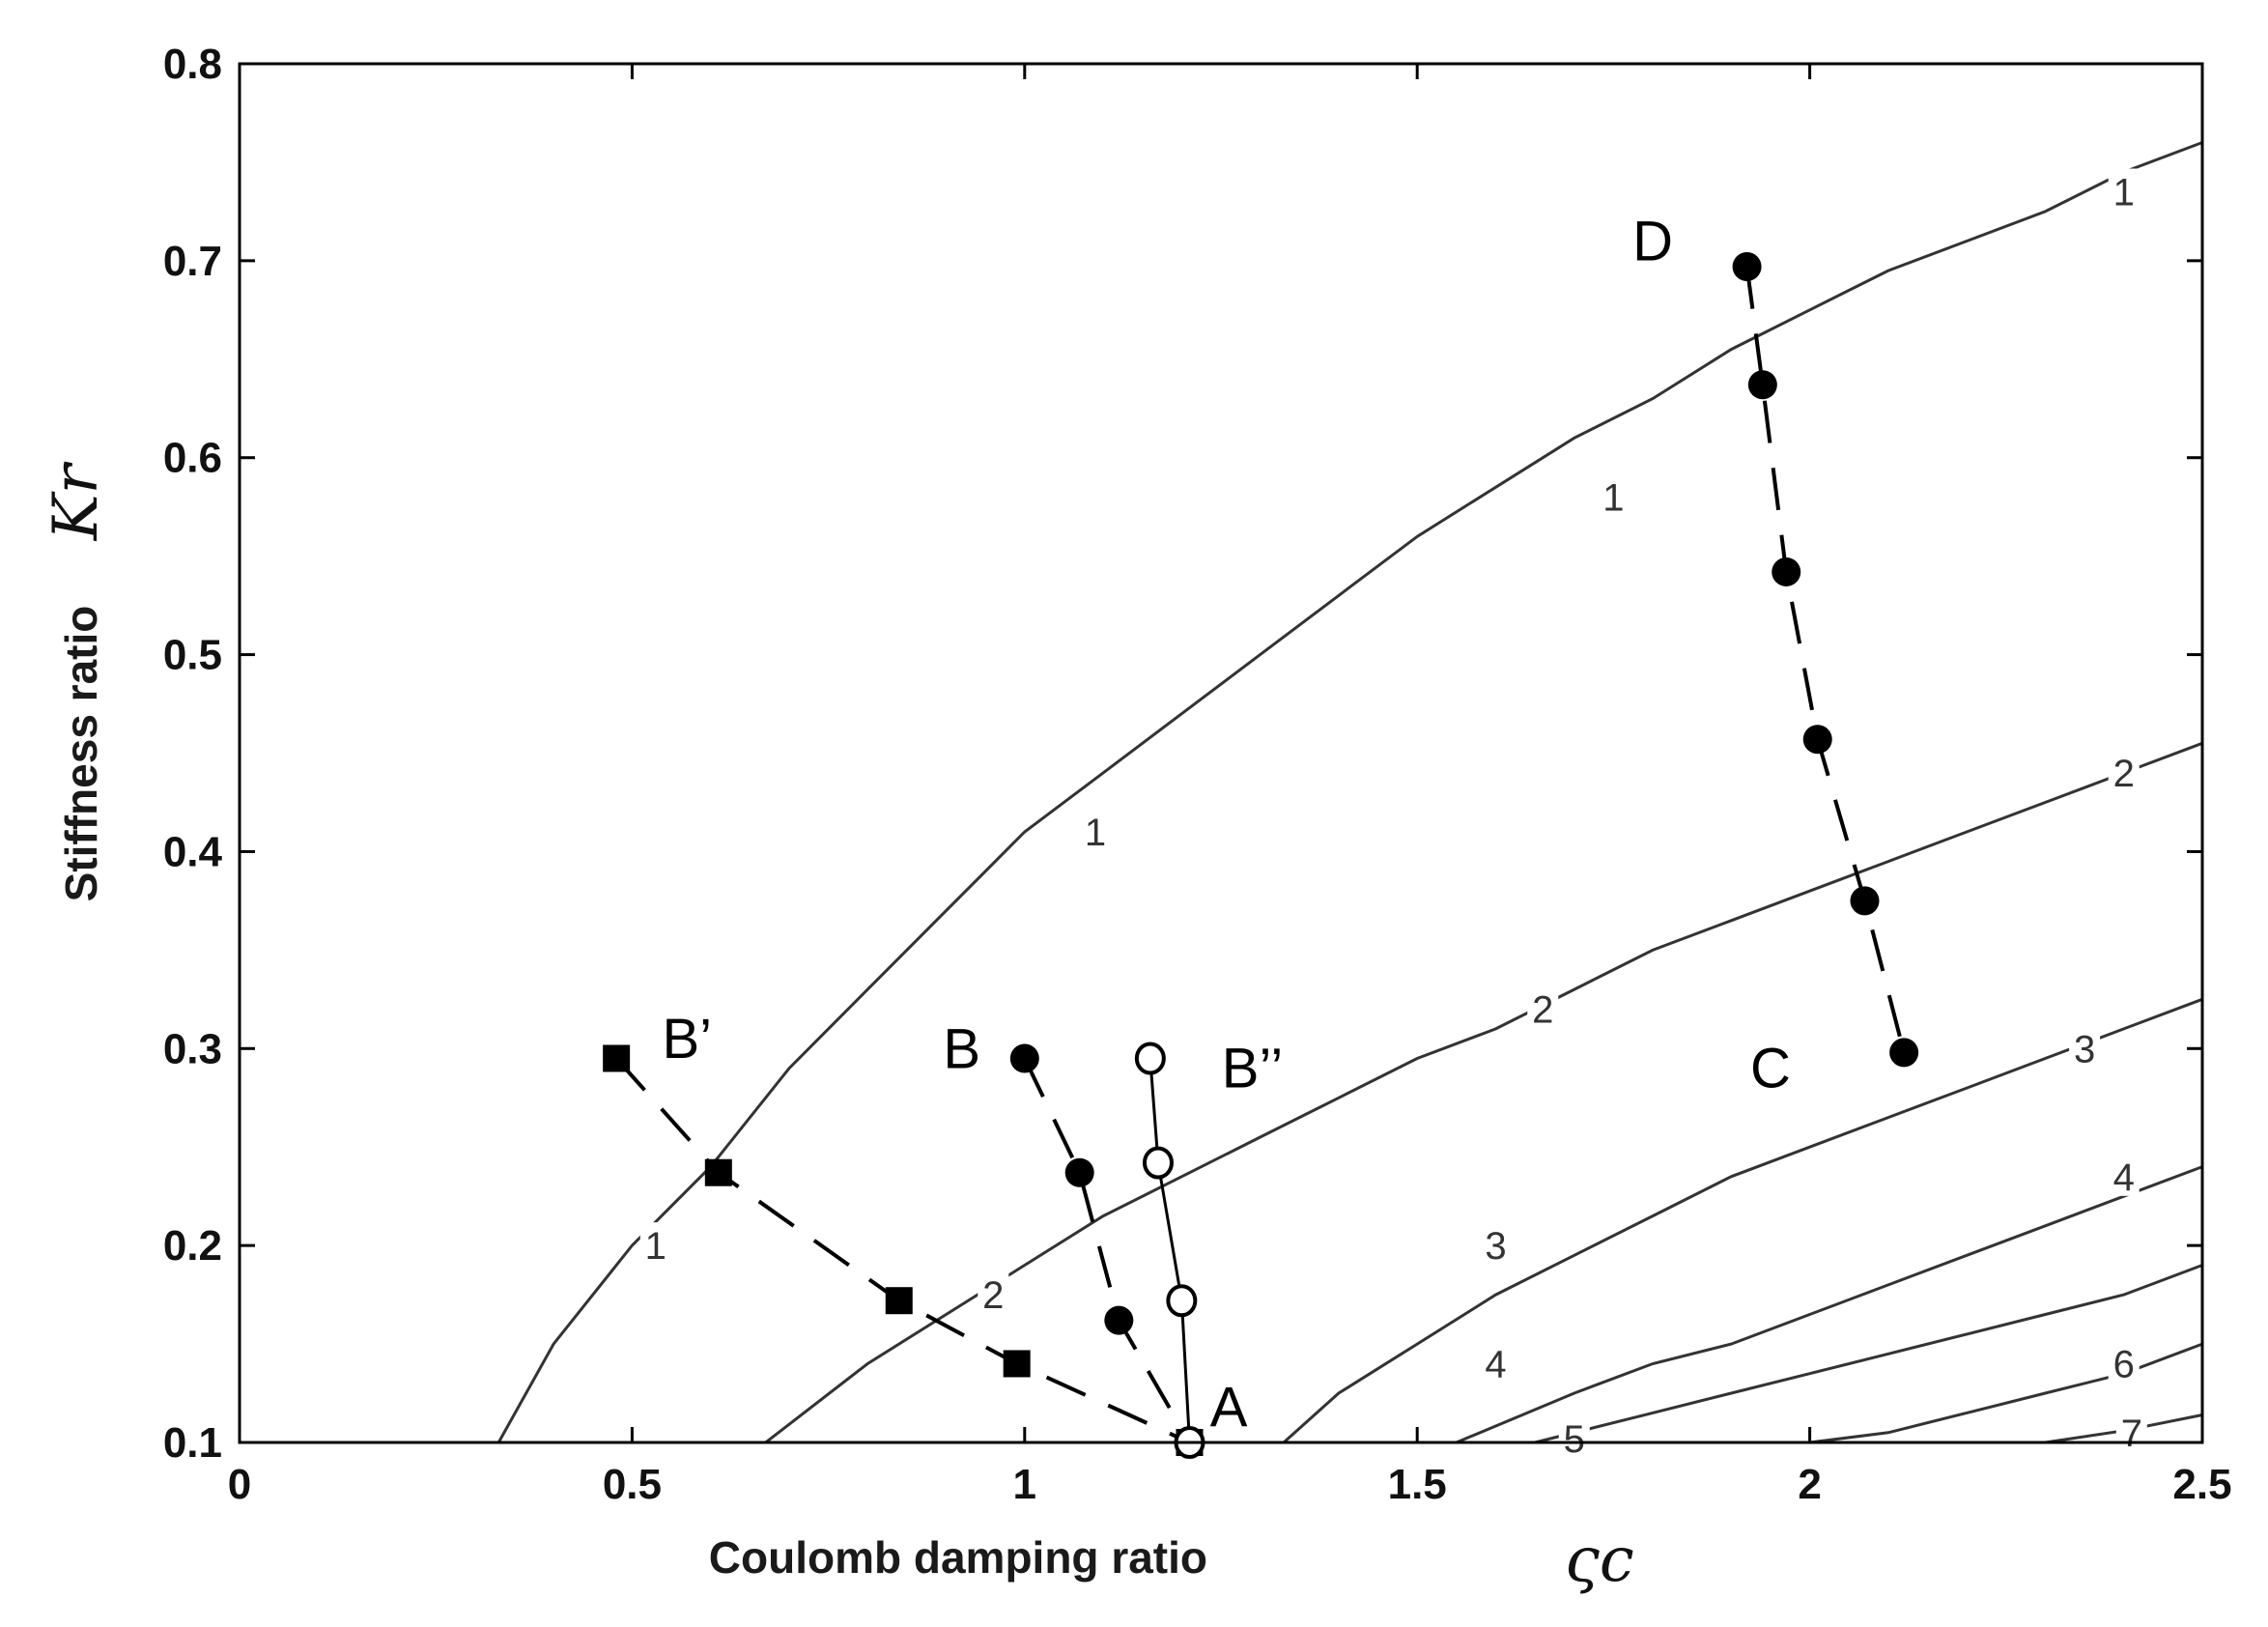 This screenshot has width=2268, height=1627. What do you see at coordinates (81, 754) in the screenshot?
I see `y-axis-title: Stiffness ratio` at bounding box center [81, 754].